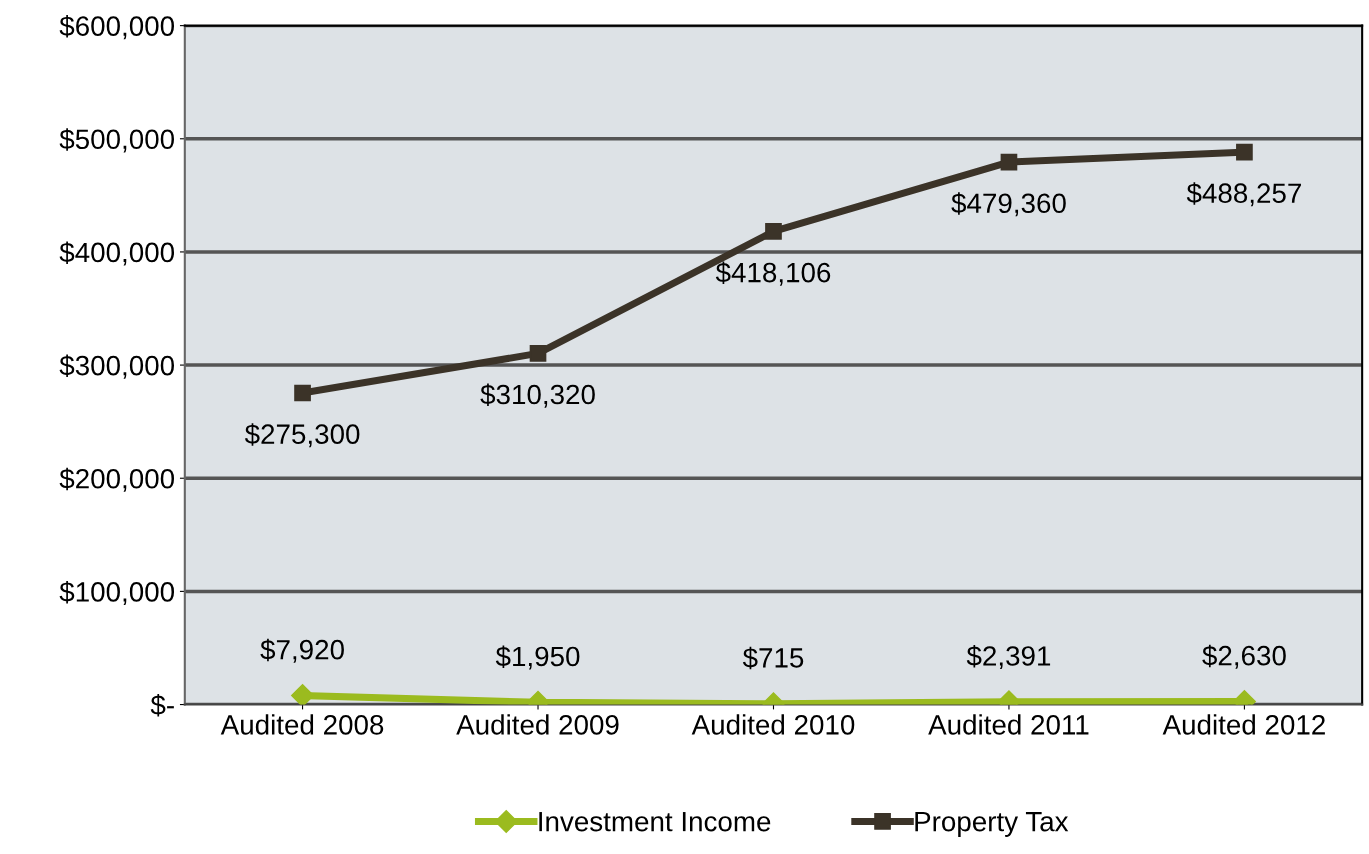 Image resolution: width=1369 pixels, height=854 pixels. I want to click on data-label: $2,391, so click(1008, 657).